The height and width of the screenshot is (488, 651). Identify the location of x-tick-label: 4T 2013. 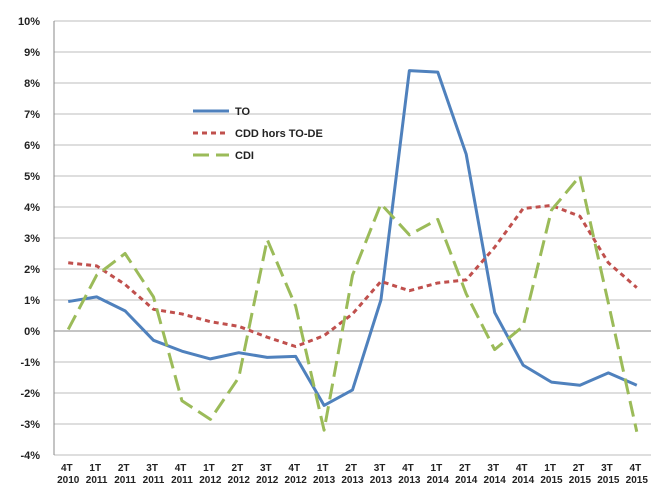
(409, 474).